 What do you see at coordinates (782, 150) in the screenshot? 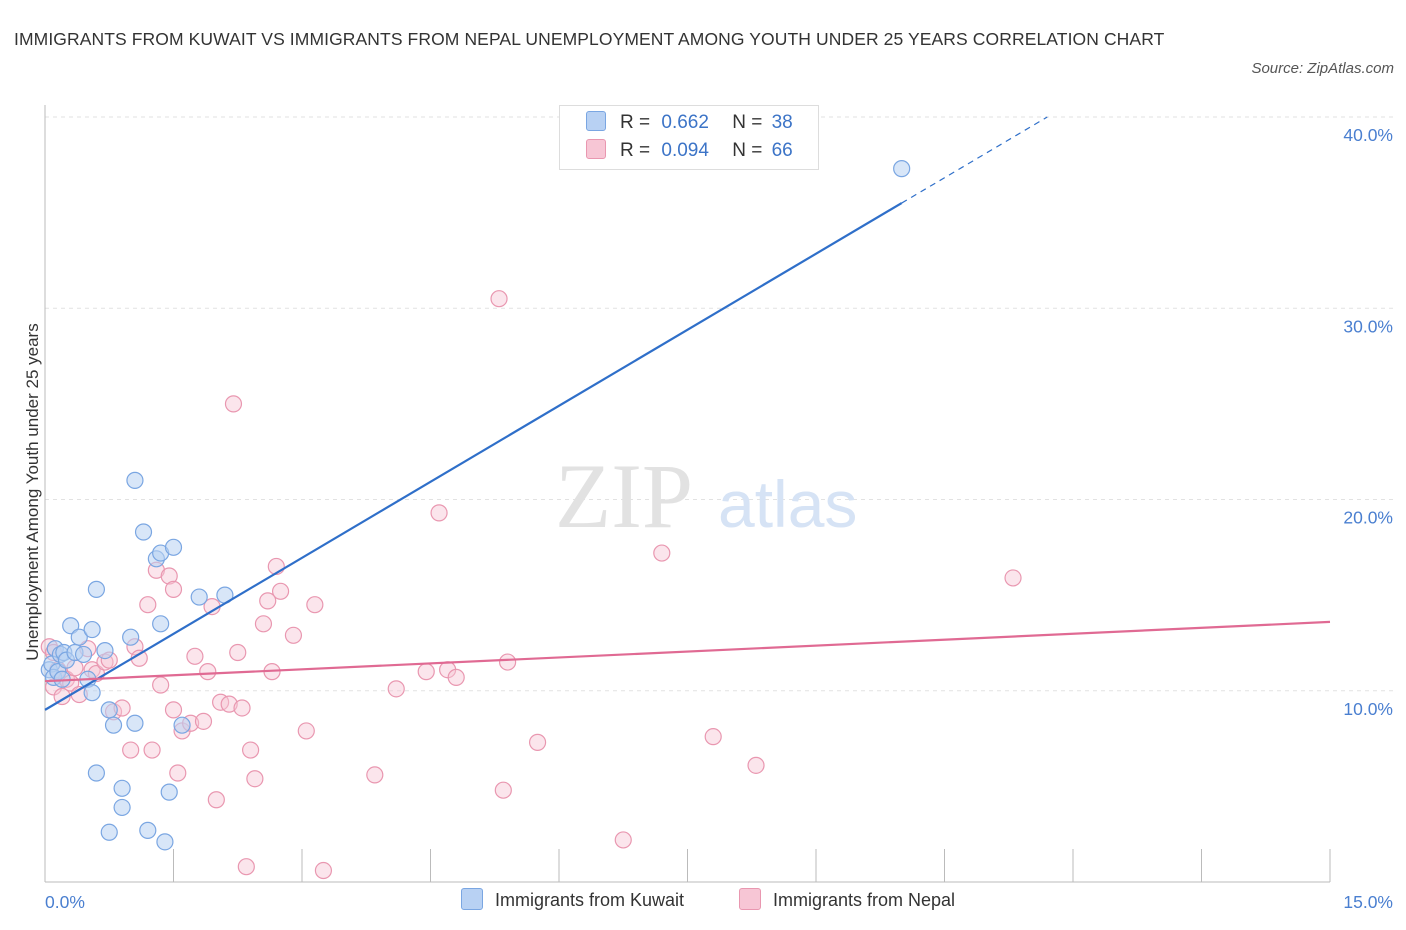
I see `nepal-n-value: 66` at bounding box center [782, 150].